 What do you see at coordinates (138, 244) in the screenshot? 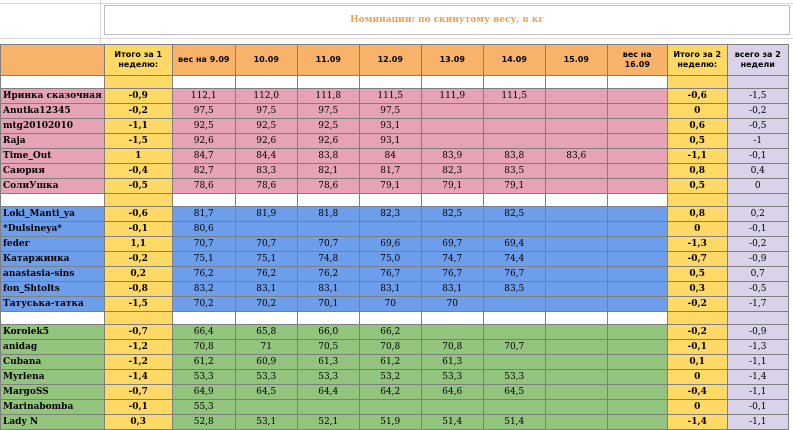
I see `week1-total: 1,1` at bounding box center [138, 244].